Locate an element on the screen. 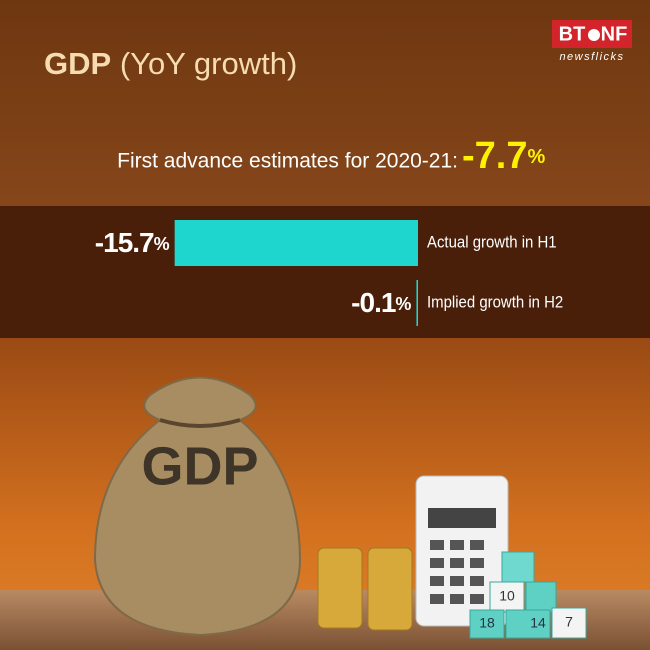 This screenshot has height=650, width=650. die-label: 10 is located at coordinates (507, 596).